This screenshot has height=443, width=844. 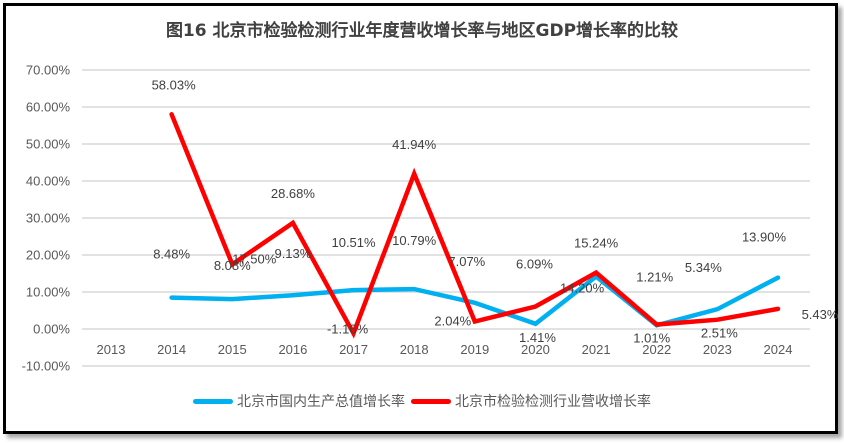 I want to click on legend-label-revenue: 北京市检验检测行业营收增长率, so click(x=553, y=402).